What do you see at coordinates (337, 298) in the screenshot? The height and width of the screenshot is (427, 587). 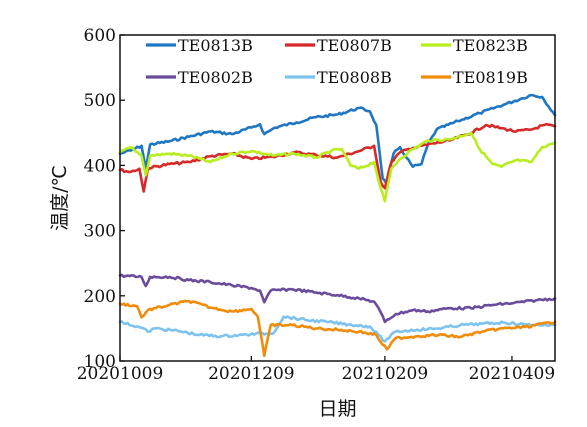 I see `series-line-TE0802B` at bounding box center [337, 298].